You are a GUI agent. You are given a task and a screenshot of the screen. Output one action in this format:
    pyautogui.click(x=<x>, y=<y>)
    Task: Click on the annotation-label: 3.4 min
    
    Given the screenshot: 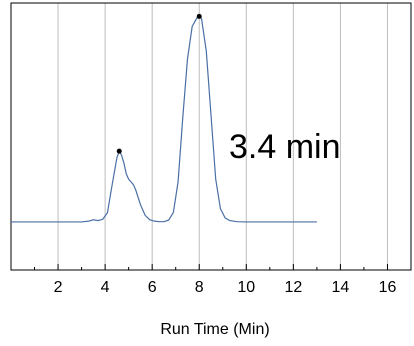 What is the action you would take?
    pyautogui.click(x=285, y=147)
    